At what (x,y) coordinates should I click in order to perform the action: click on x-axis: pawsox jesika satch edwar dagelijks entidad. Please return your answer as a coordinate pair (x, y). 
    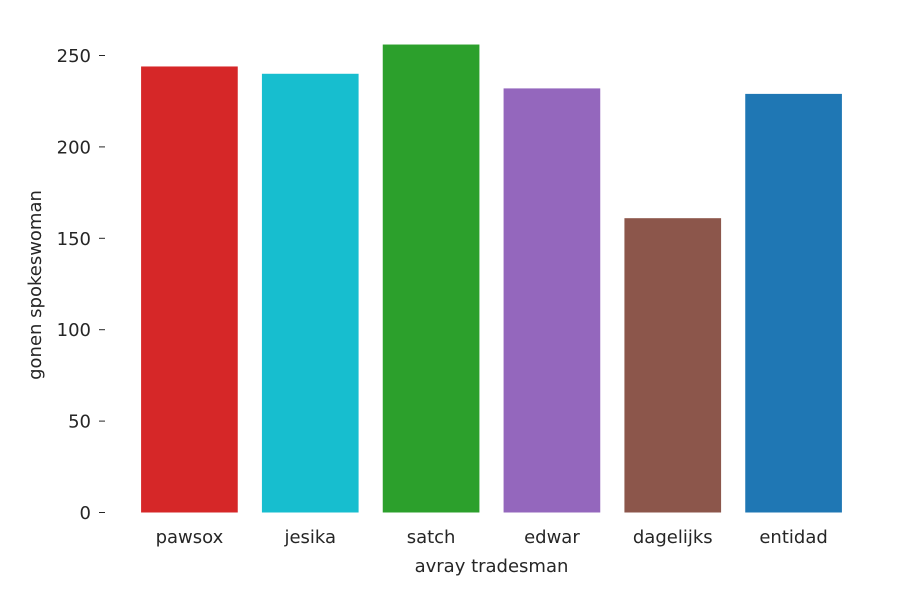
    Looking at the image, I should click on (492, 537).